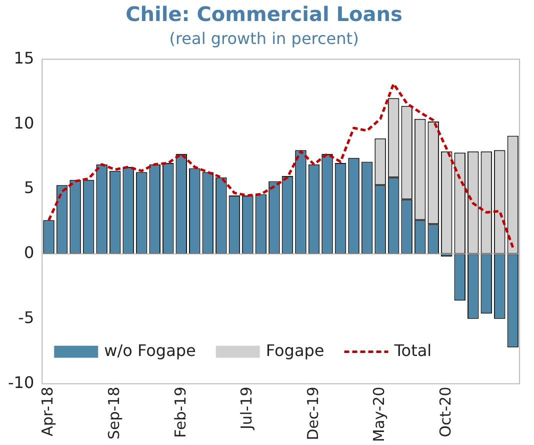 The image size is (534, 445). I want to click on x-tick-label: Jul-19, so click(247, 408).